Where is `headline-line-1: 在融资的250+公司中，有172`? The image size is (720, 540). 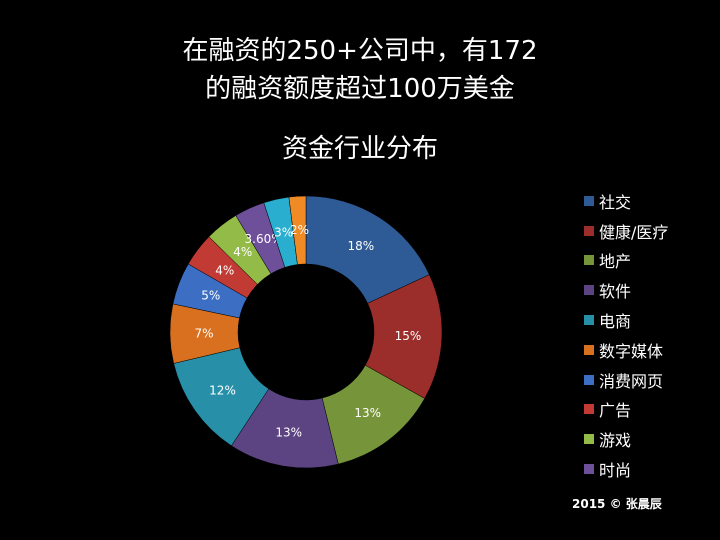
headline-line-1: 在融资的250+公司中，有172 is located at coordinates (360, 51).